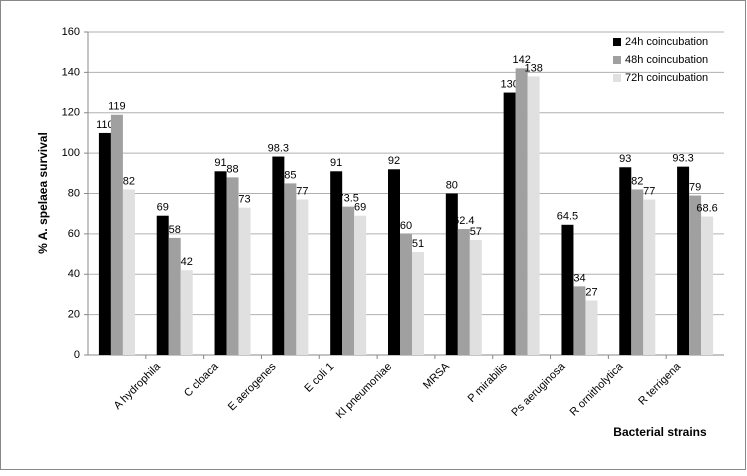  Describe the element at coordinates (579, 278) in the screenshot. I see `value-label: 34` at that location.